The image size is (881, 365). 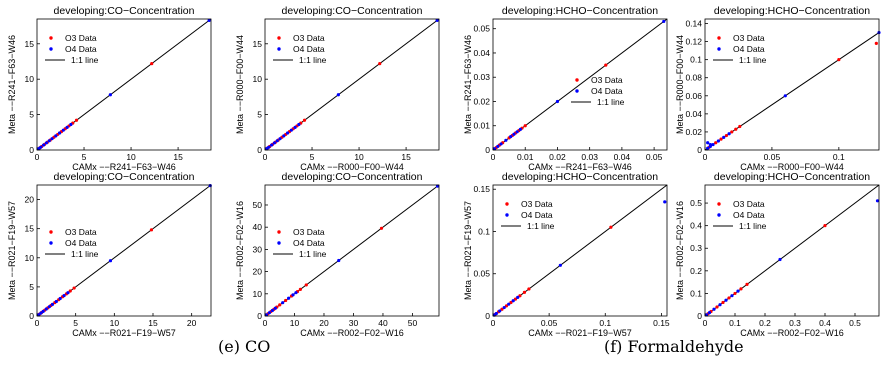 What do you see at coordinates (484, 231) in the screenshot?
I see `chart-7-y-tick-label: 0.1` at bounding box center [484, 231].